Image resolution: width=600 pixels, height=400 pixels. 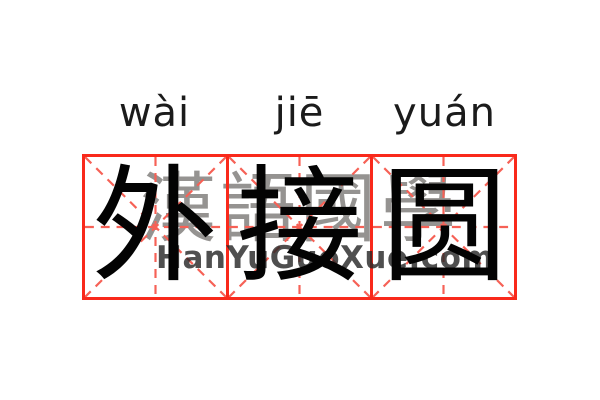 I want to click on ghost-cjk-watermark: 漢語國學, so click(x=300, y=208).